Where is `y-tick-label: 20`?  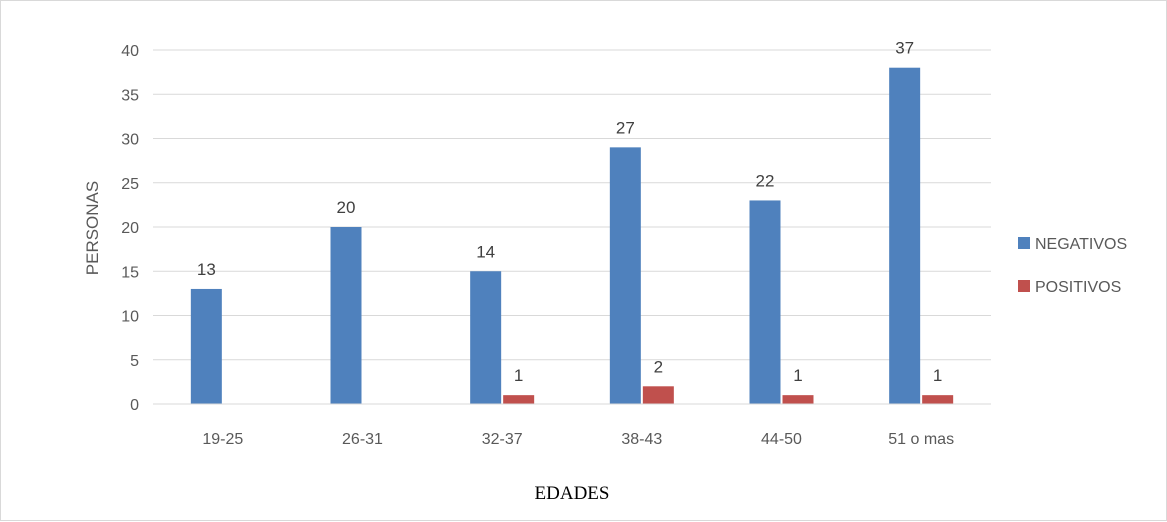
y-tick-label: 20 is located at coordinates (130, 228).